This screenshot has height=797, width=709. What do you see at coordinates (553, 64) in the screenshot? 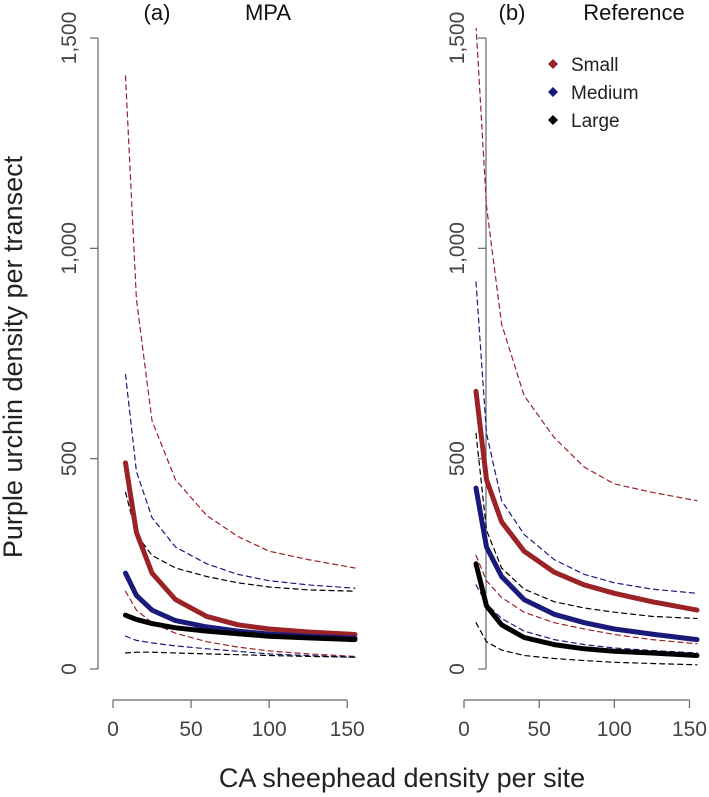
I see `legend-marker-small` at bounding box center [553, 64].